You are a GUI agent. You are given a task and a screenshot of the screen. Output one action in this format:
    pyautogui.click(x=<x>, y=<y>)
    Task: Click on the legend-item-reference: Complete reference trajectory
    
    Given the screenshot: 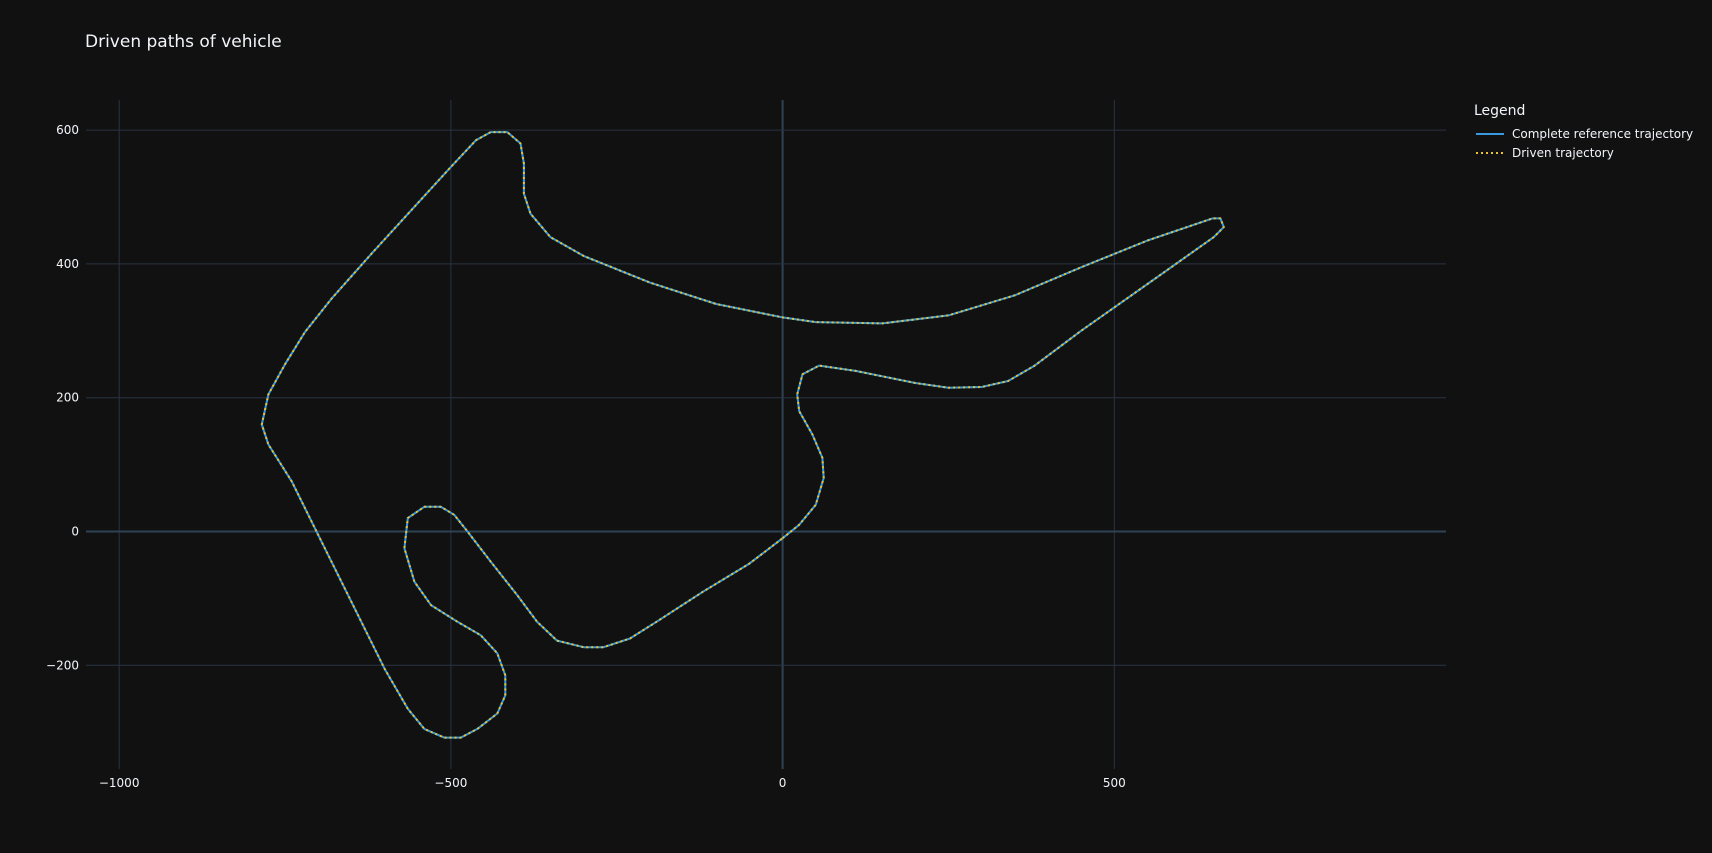 What is the action you would take?
    pyautogui.click(x=1583, y=133)
    